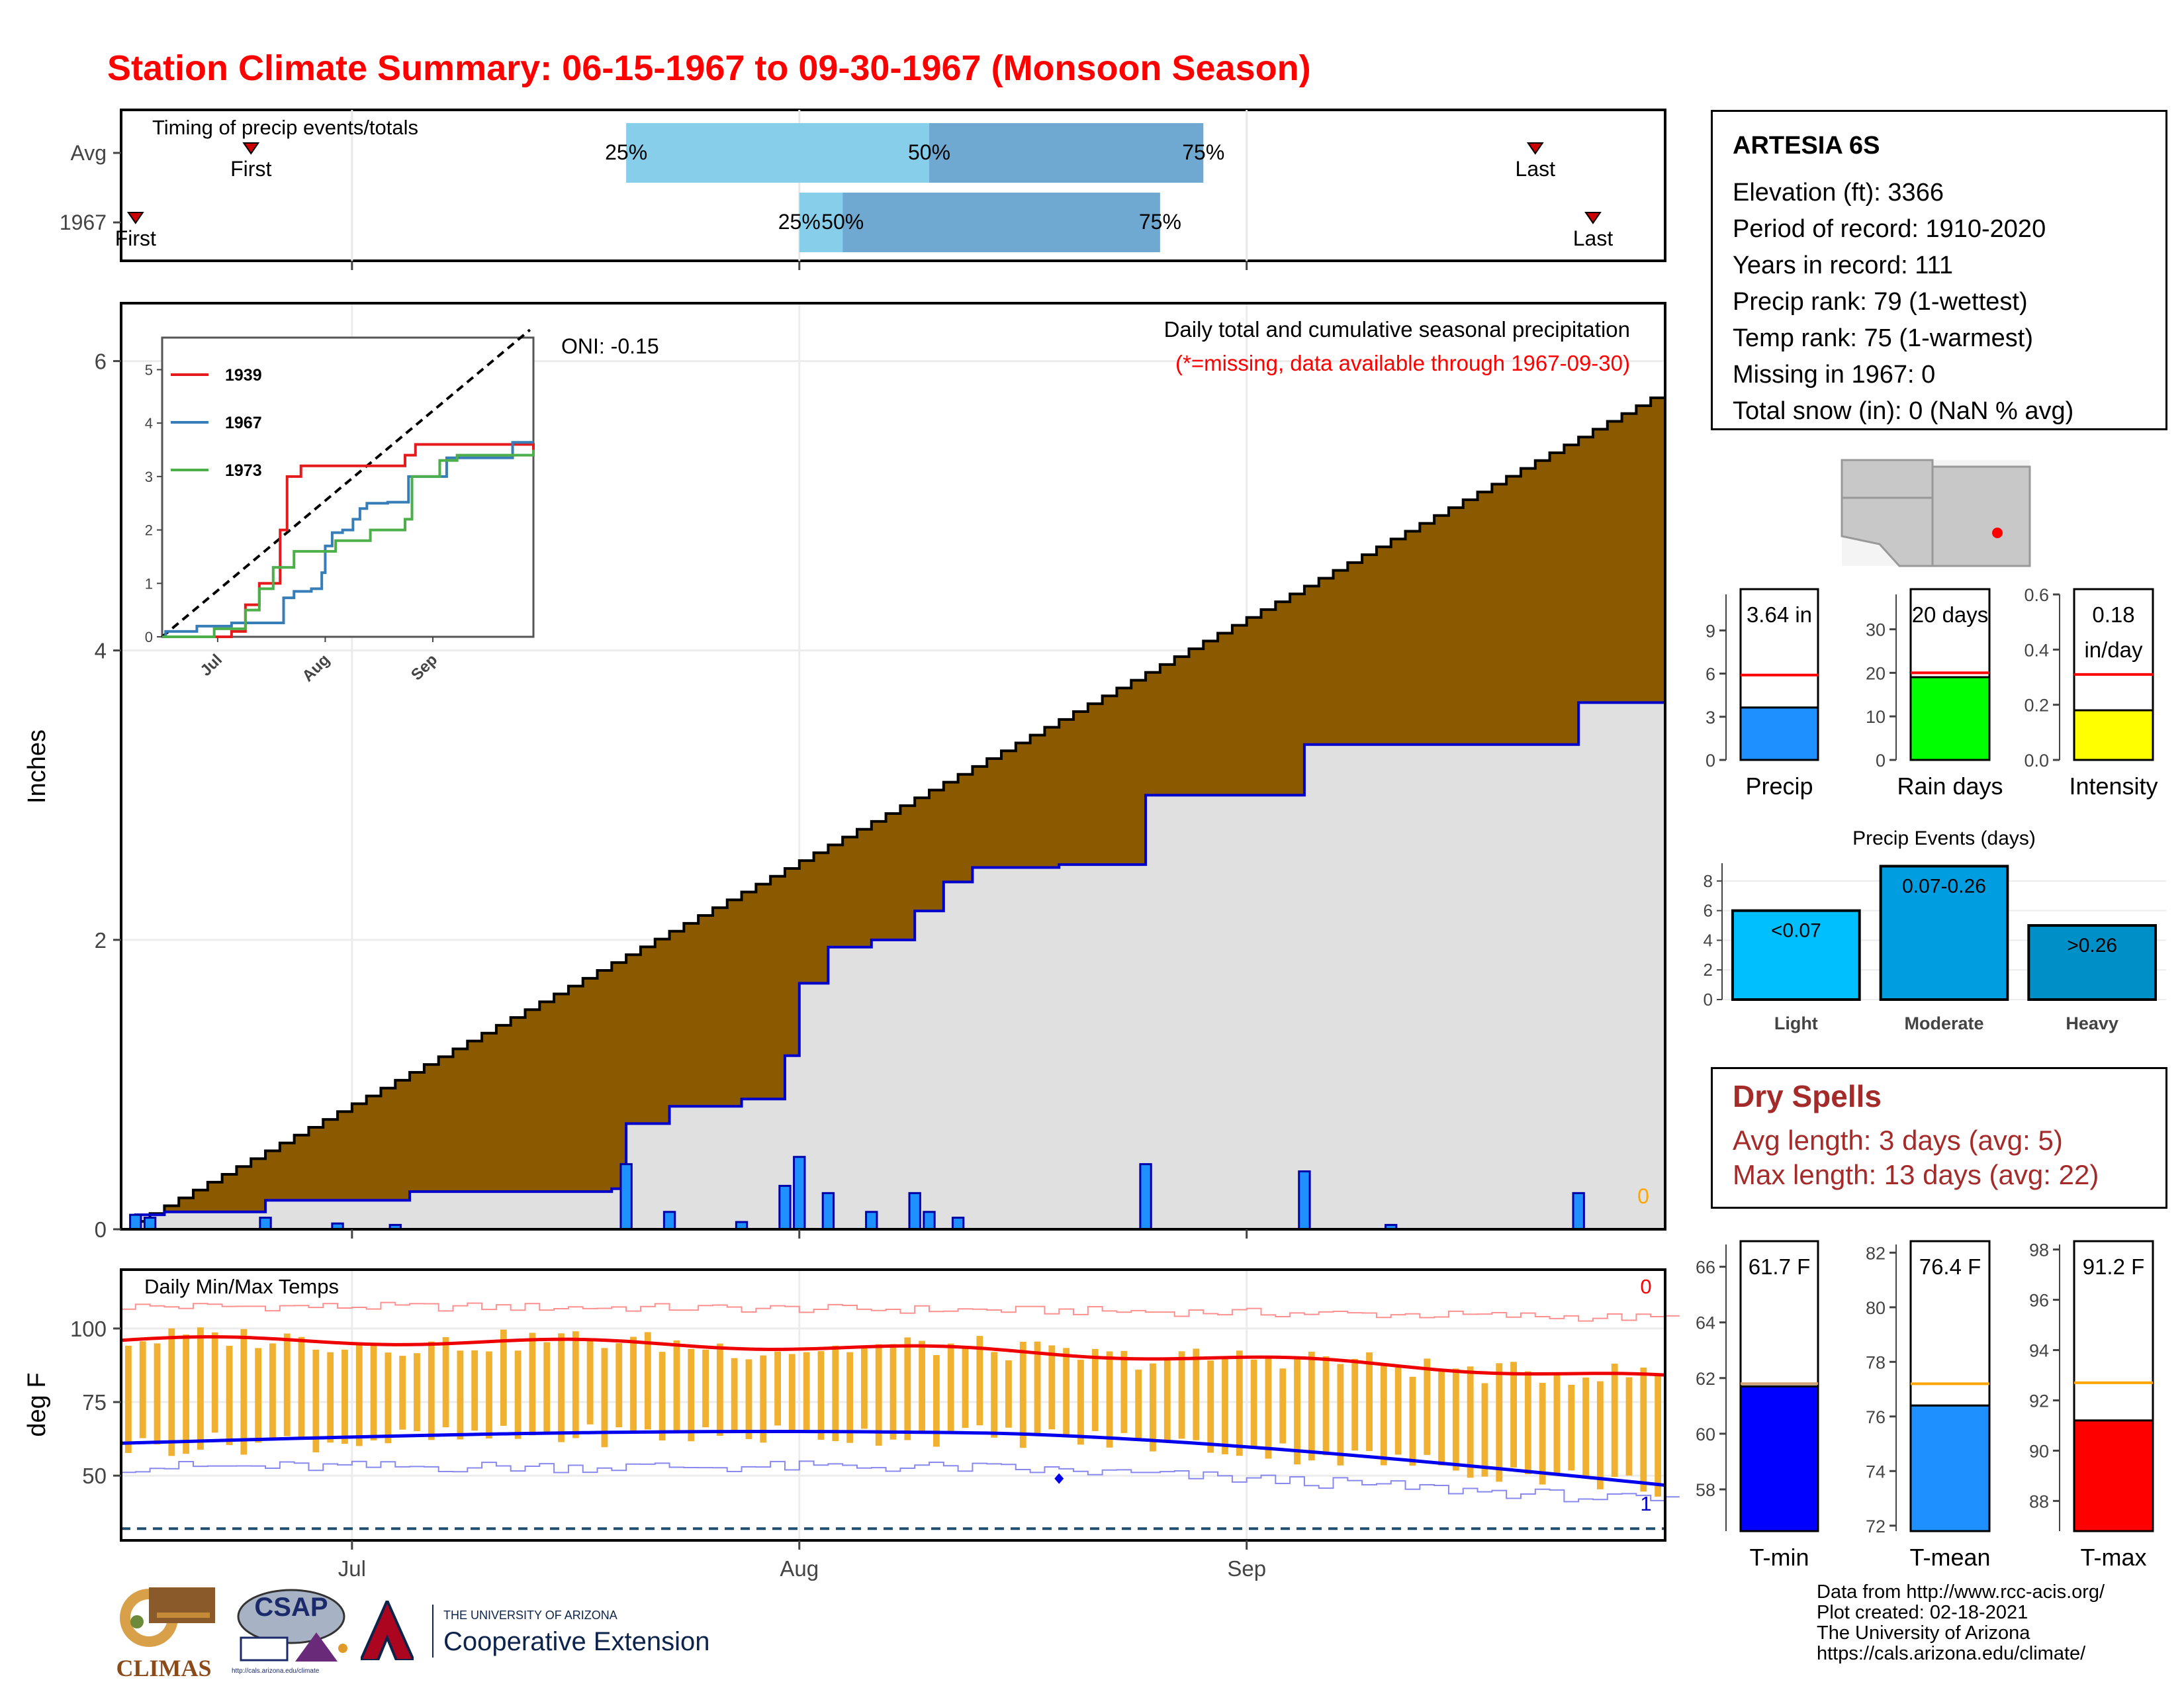 The height and width of the screenshot is (1688, 2184). Describe the element at coordinates (2113, 735) in the screenshot. I see `intensity-value-bar` at that location.